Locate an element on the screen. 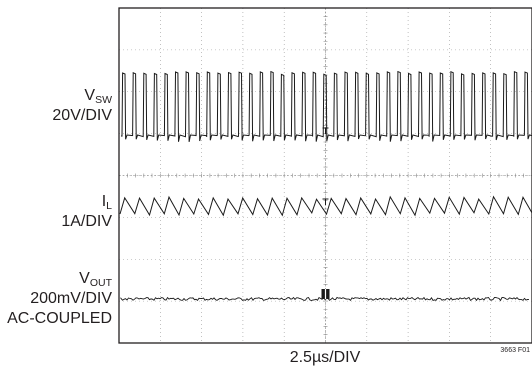  vsw-scale: 20V/DIV is located at coordinates (82, 115).